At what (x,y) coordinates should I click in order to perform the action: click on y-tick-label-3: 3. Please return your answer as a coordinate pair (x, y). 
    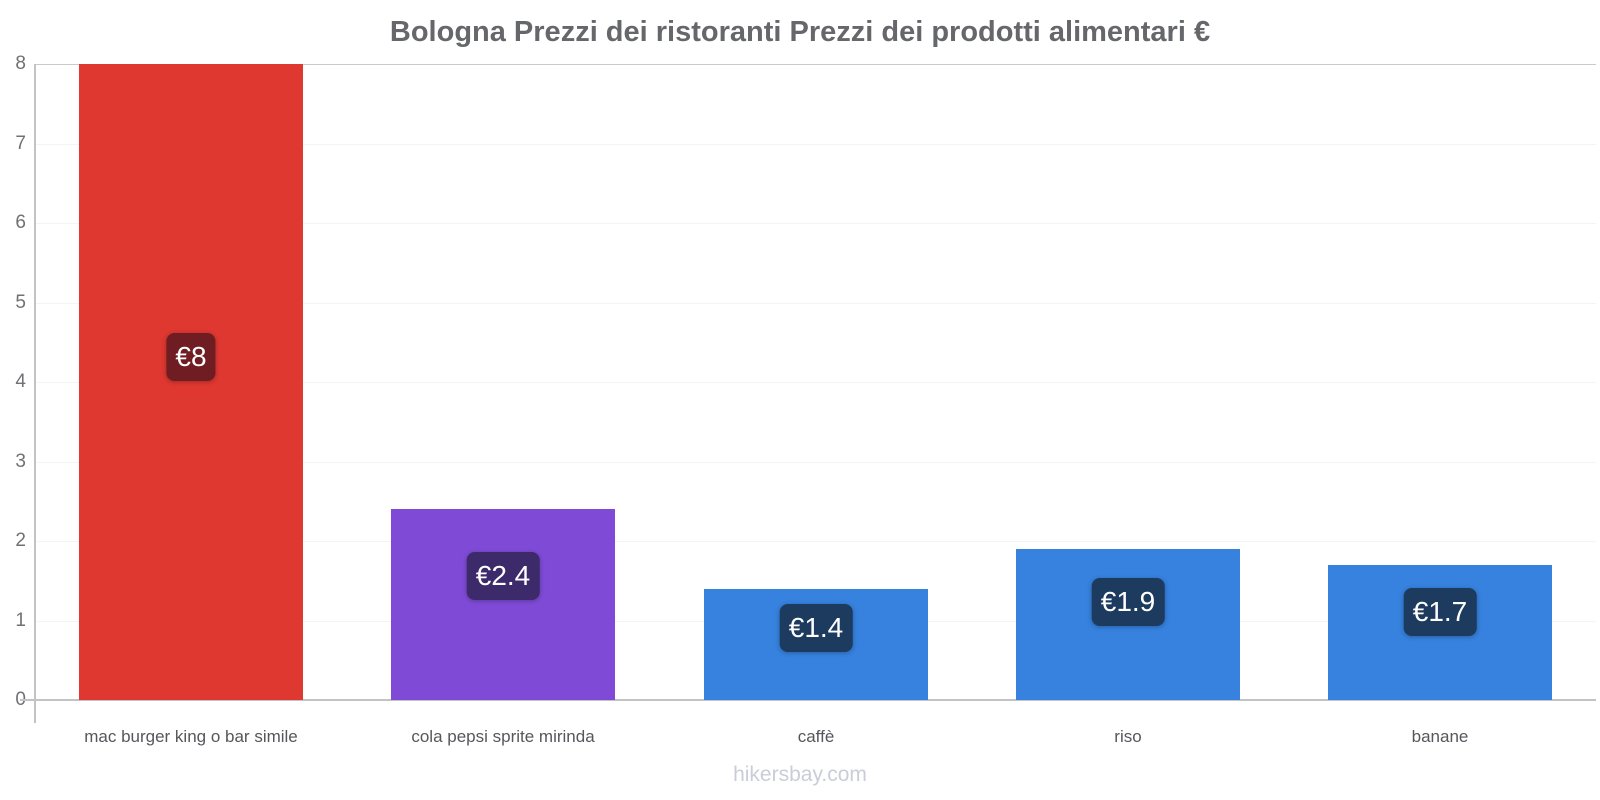
    Looking at the image, I should click on (20, 461).